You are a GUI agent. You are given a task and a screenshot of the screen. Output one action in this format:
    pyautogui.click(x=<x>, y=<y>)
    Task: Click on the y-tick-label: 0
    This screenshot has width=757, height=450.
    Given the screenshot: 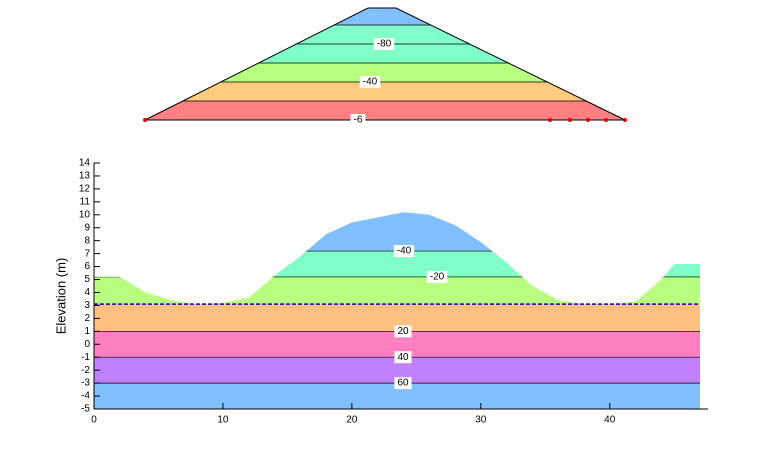 What is the action you would take?
    pyautogui.click(x=87, y=344)
    